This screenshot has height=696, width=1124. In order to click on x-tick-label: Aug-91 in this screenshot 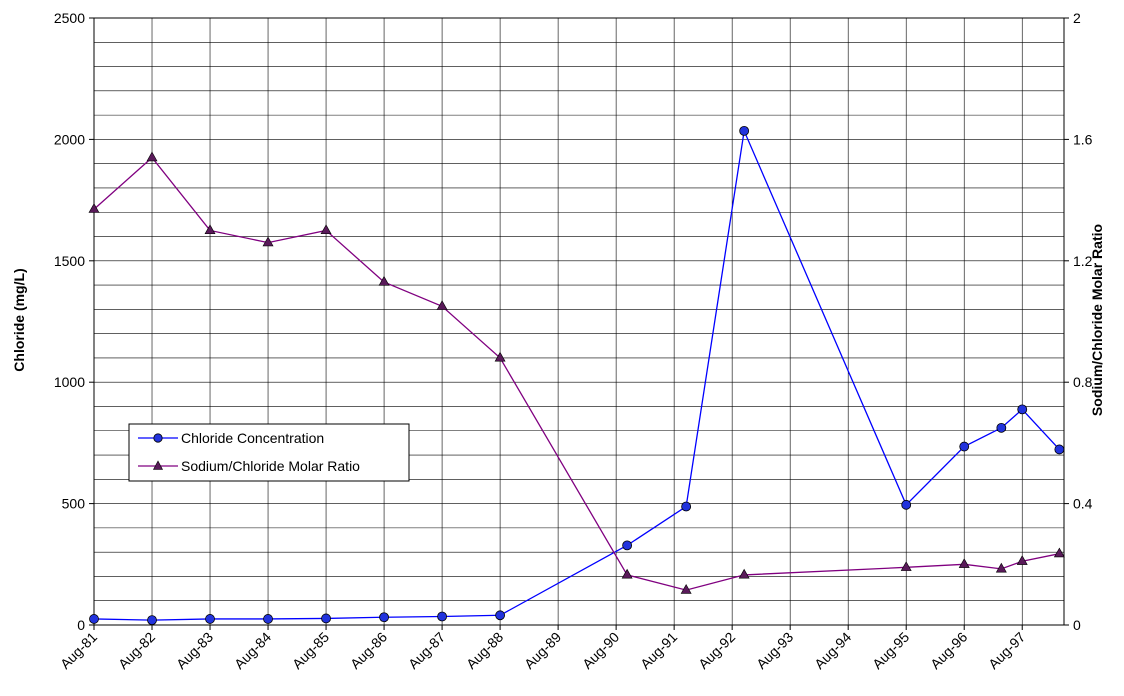, I will do `click(658, 650)`.